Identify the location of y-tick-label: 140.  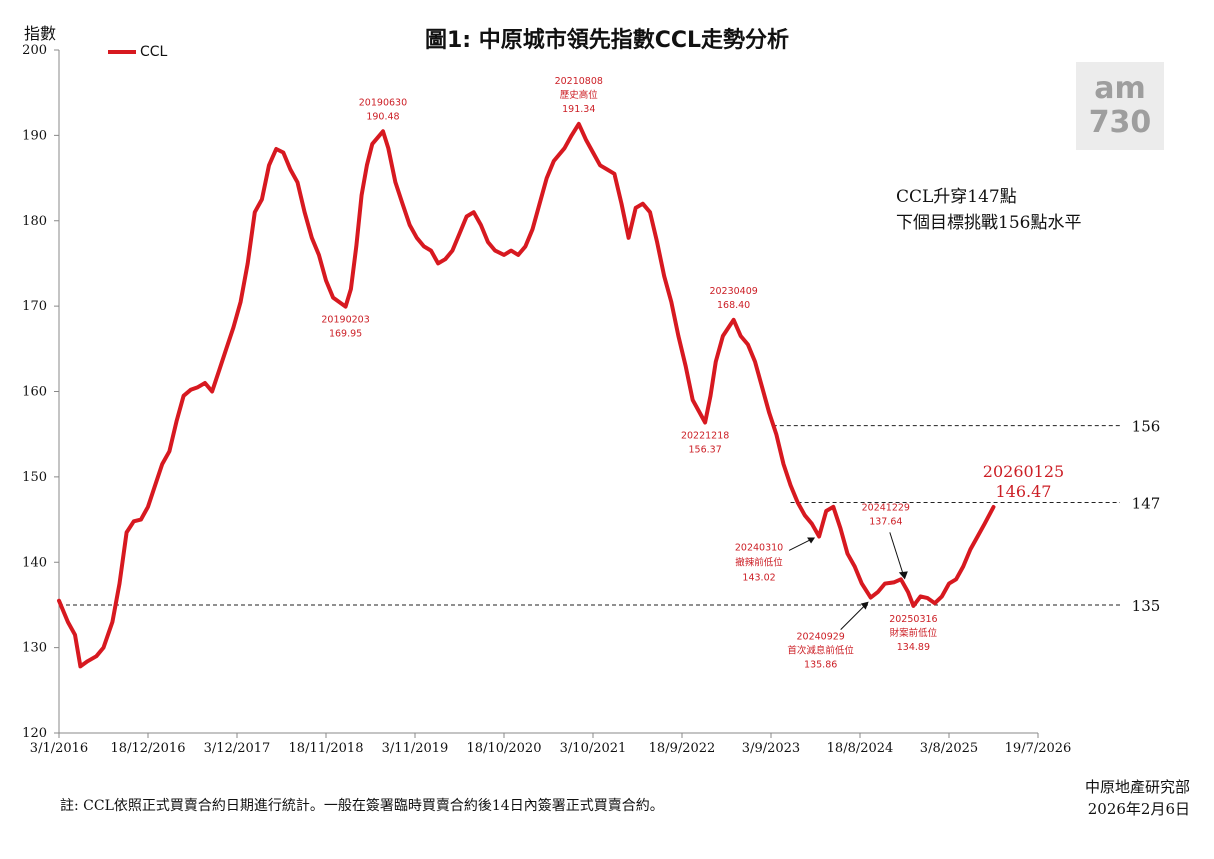
(34, 562).